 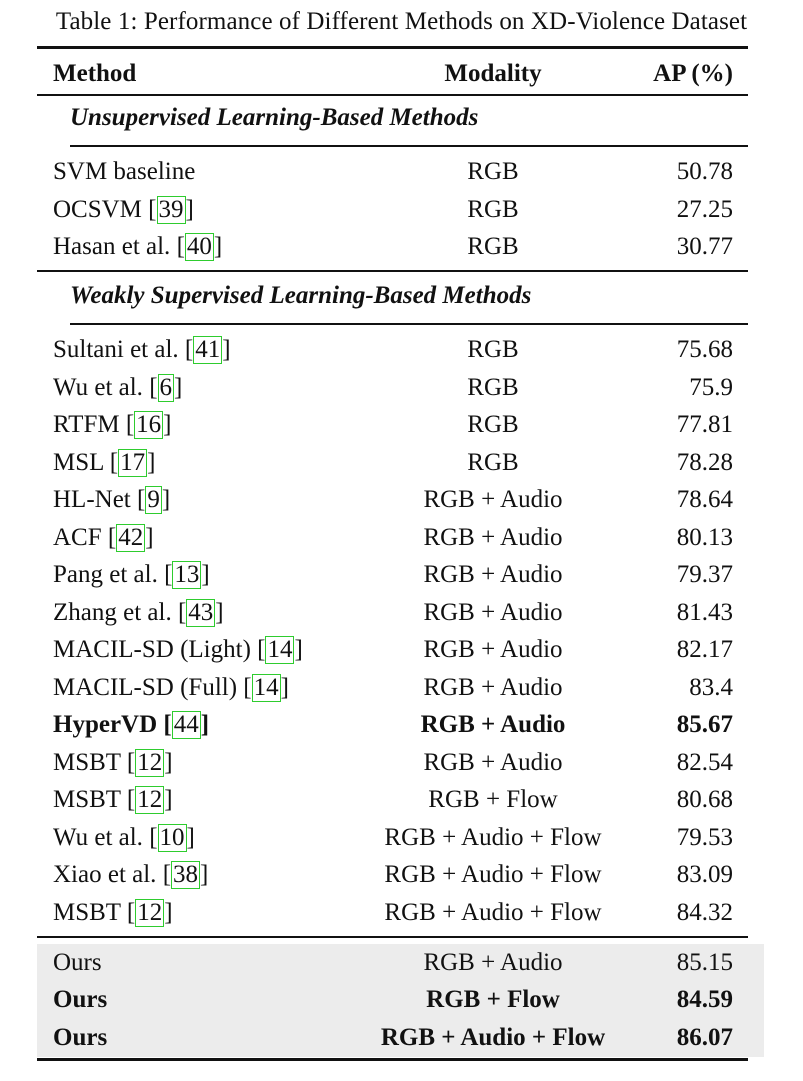 What do you see at coordinates (131, 575) in the screenshot?
I see `method-cell: Pang et al. [13]` at bounding box center [131, 575].